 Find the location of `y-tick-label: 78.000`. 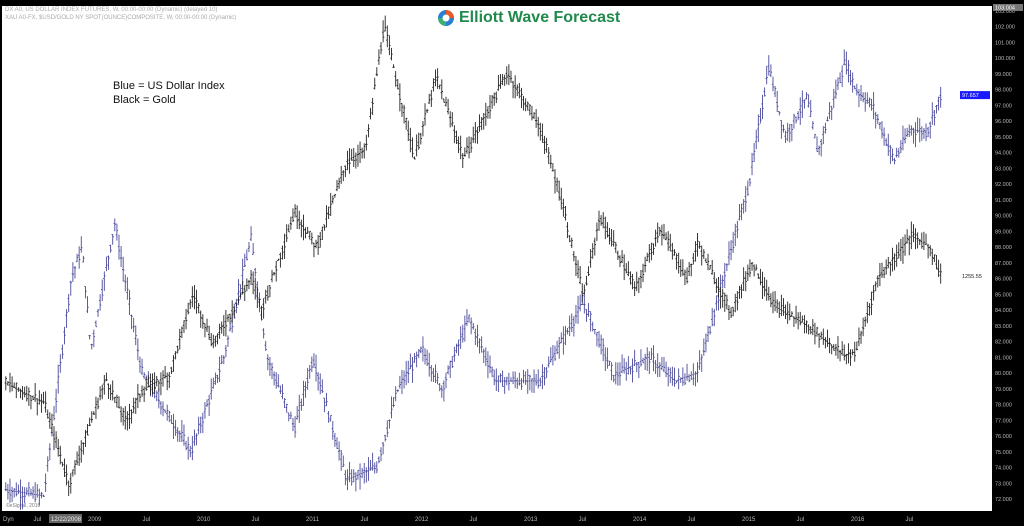

y-tick-label: 78.000 is located at coordinates (1003, 406).